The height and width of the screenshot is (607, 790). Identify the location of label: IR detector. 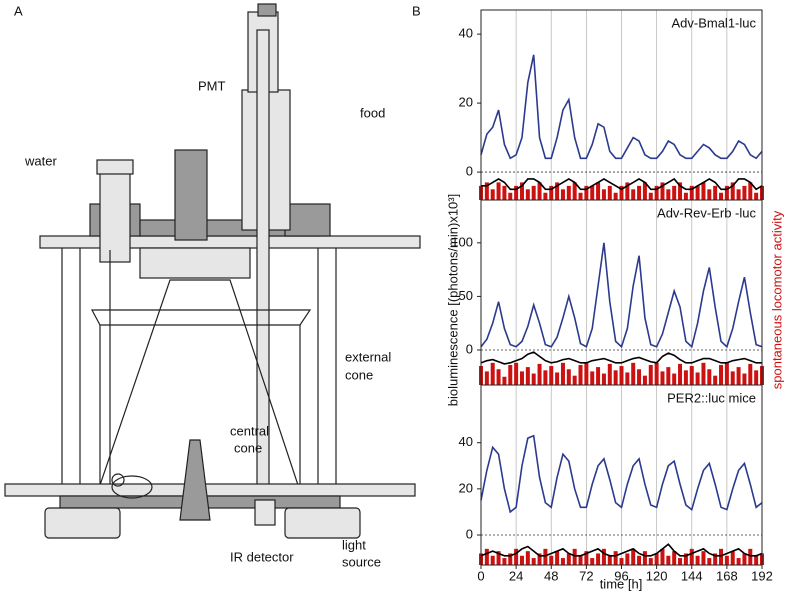
(262, 556).